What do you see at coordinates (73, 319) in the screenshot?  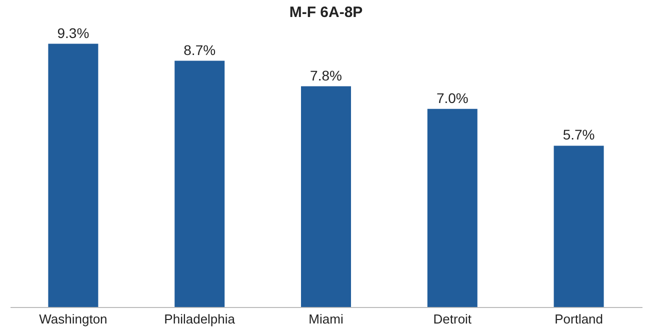 I see `x-tick-label: Washington` at bounding box center [73, 319].